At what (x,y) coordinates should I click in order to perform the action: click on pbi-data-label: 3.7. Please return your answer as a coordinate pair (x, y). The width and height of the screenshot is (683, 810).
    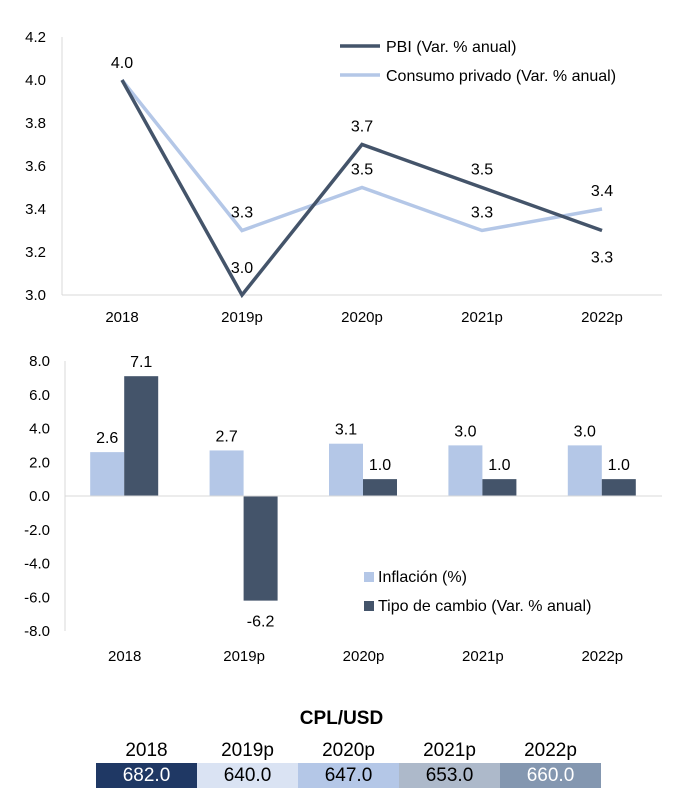
    Looking at the image, I should click on (362, 127).